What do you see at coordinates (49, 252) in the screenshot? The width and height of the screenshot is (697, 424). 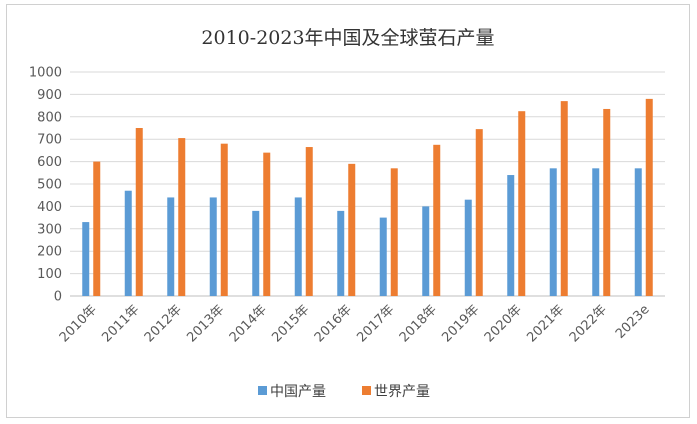 I see `y-tick-label: 200` at bounding box center [49, 252].